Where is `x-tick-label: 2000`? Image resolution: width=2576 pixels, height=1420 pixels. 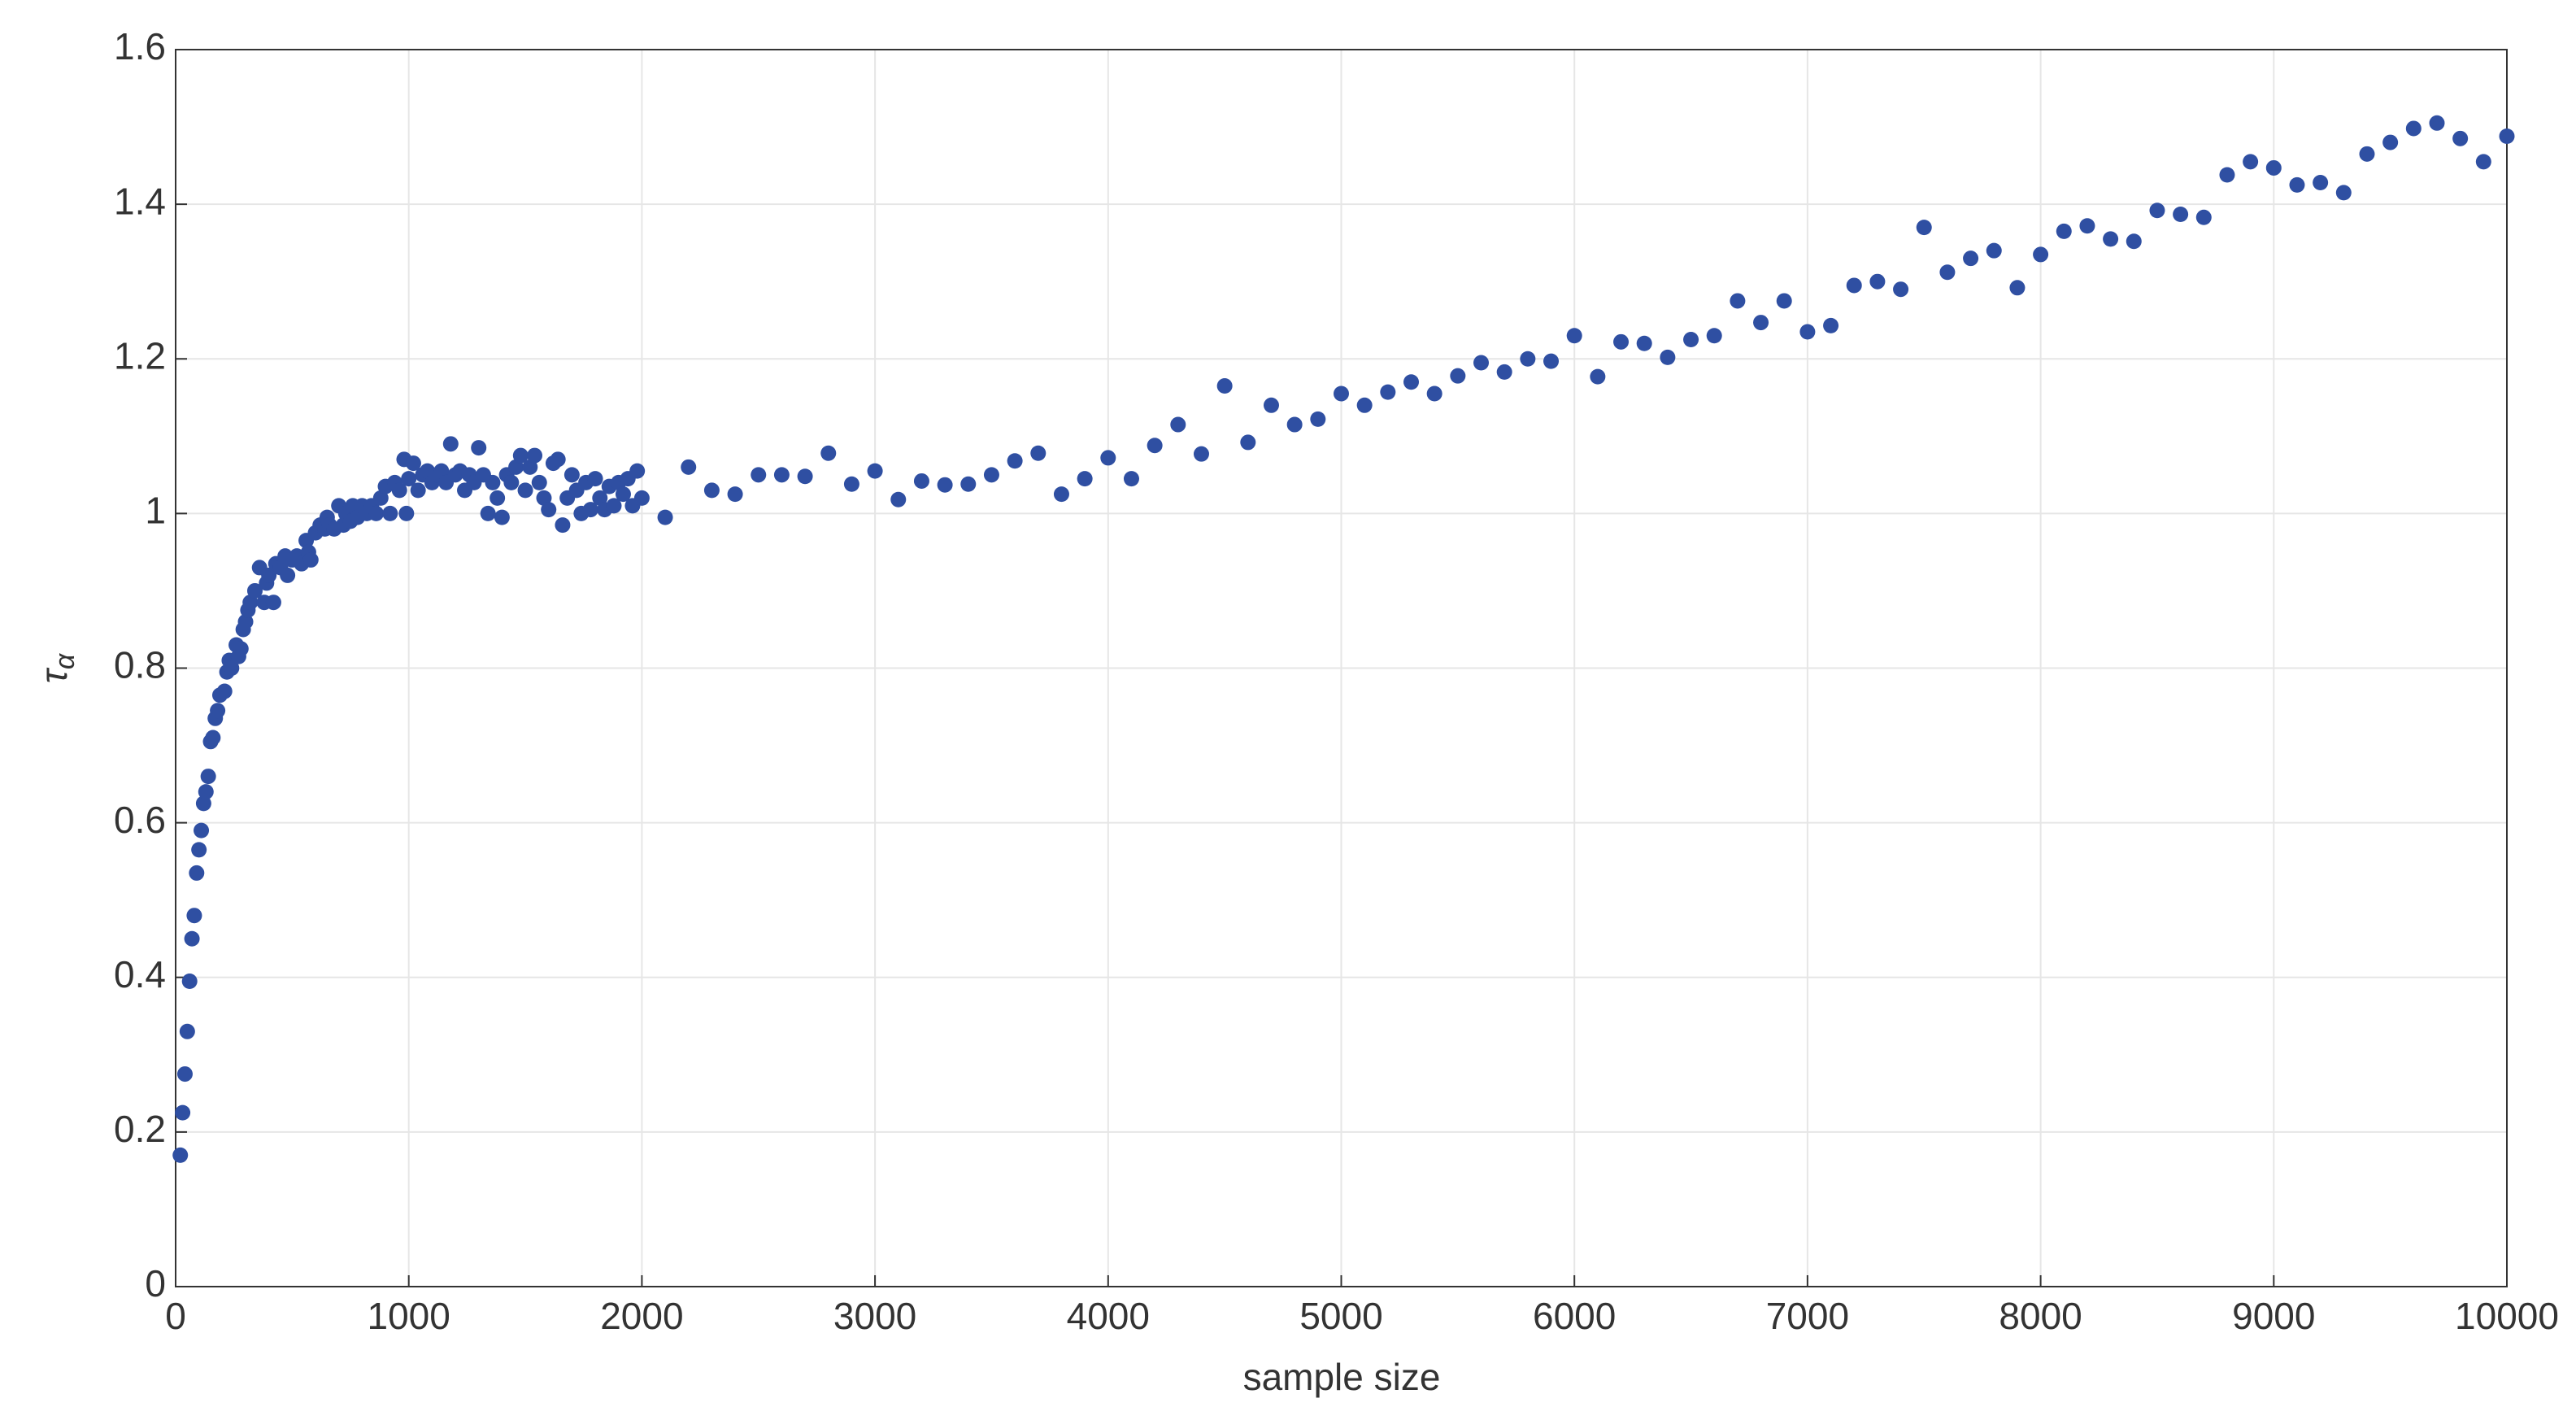 x-tick-label: 2000 is located at coordinates (641, 1316).